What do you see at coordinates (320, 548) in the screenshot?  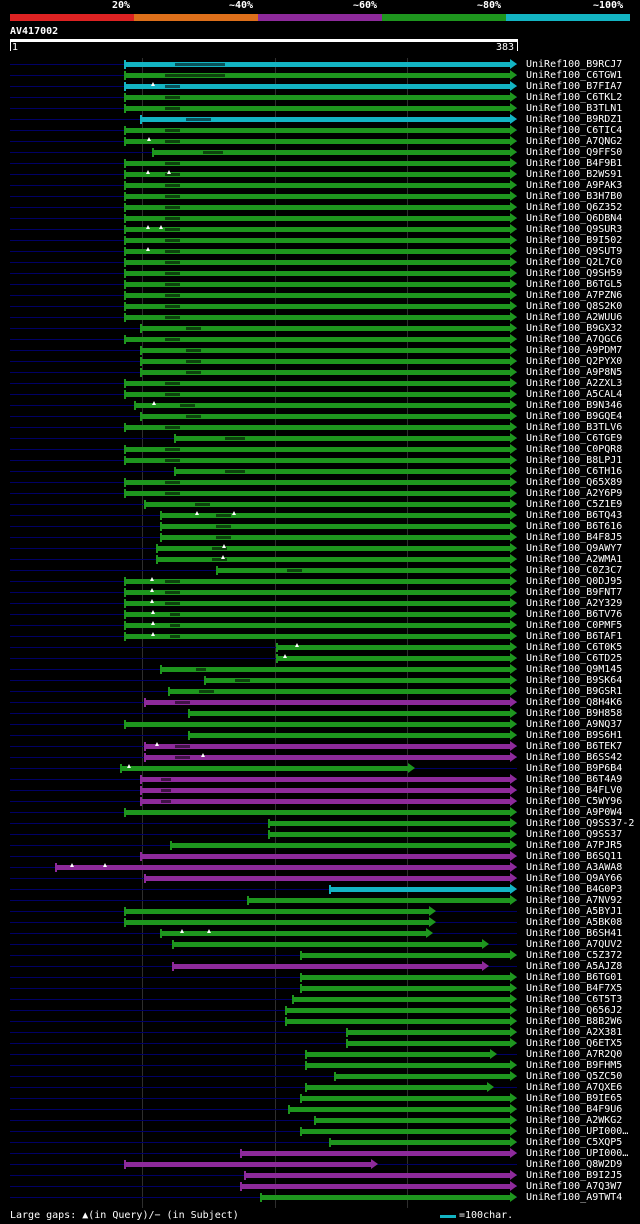 I see `alignment-row: UniRef100_Q9AWY7` at bounding box center [320, 548].